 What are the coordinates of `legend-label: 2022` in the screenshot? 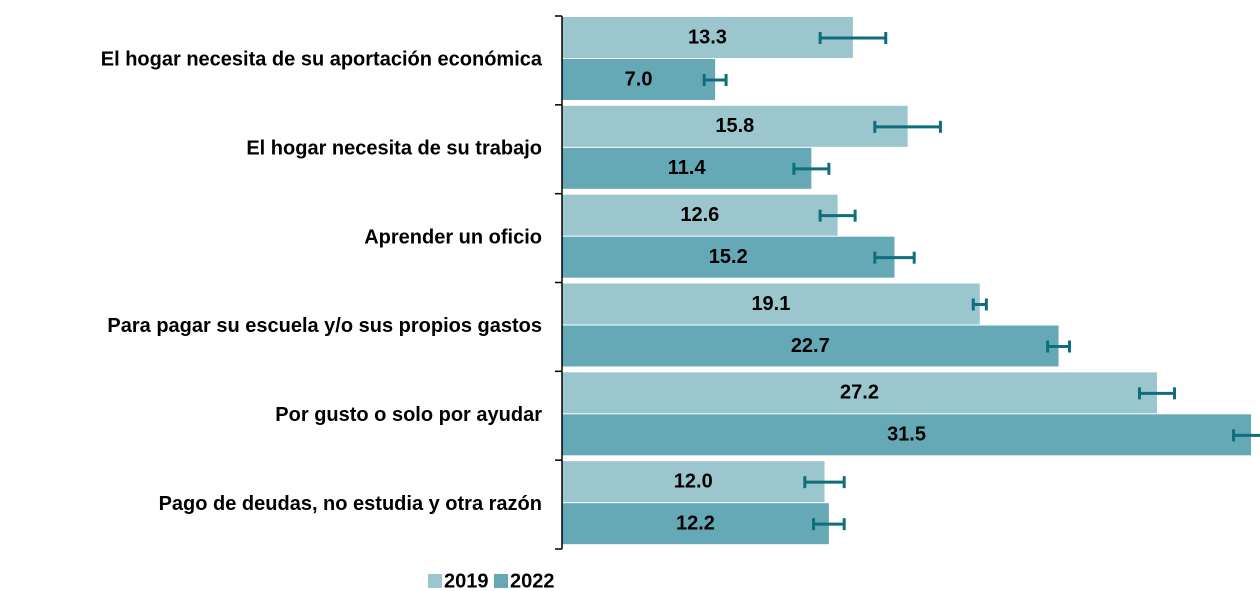 It's located at (532, 580).